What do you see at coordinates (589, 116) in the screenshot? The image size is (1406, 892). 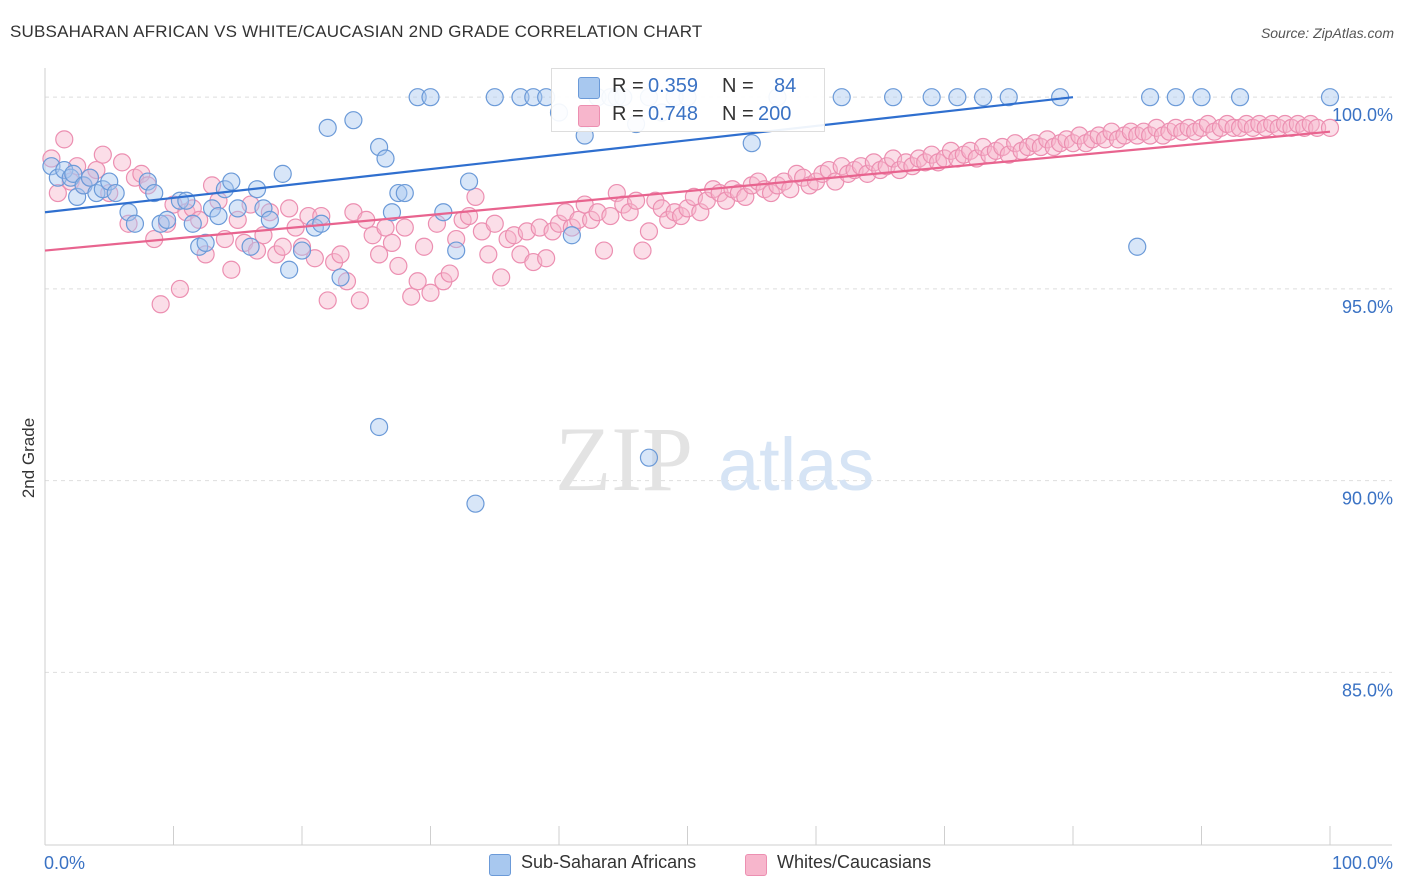 I see `pink-swatch` at bounding box center [589, 116].